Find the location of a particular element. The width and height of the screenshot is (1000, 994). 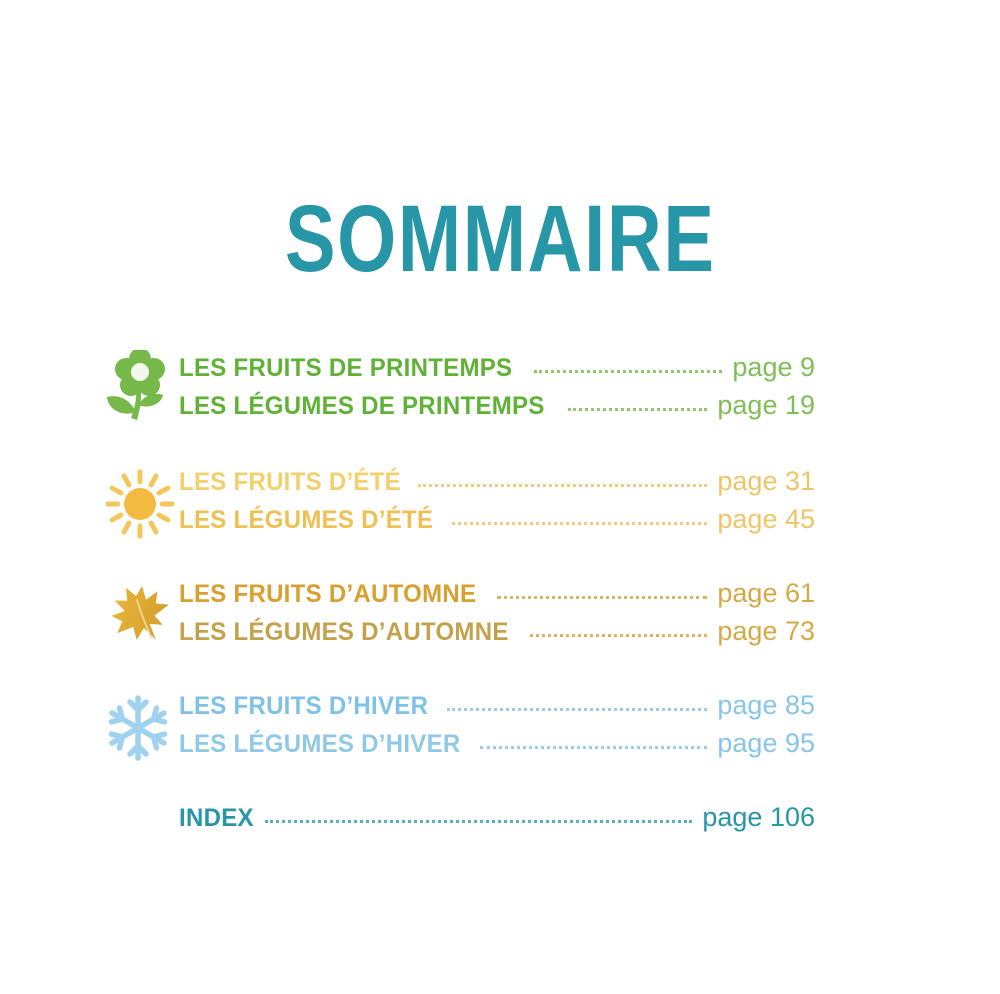

toc-entry: LES FRUITS D’AUTOMNE page 61 is located at coordinates (497, 597).